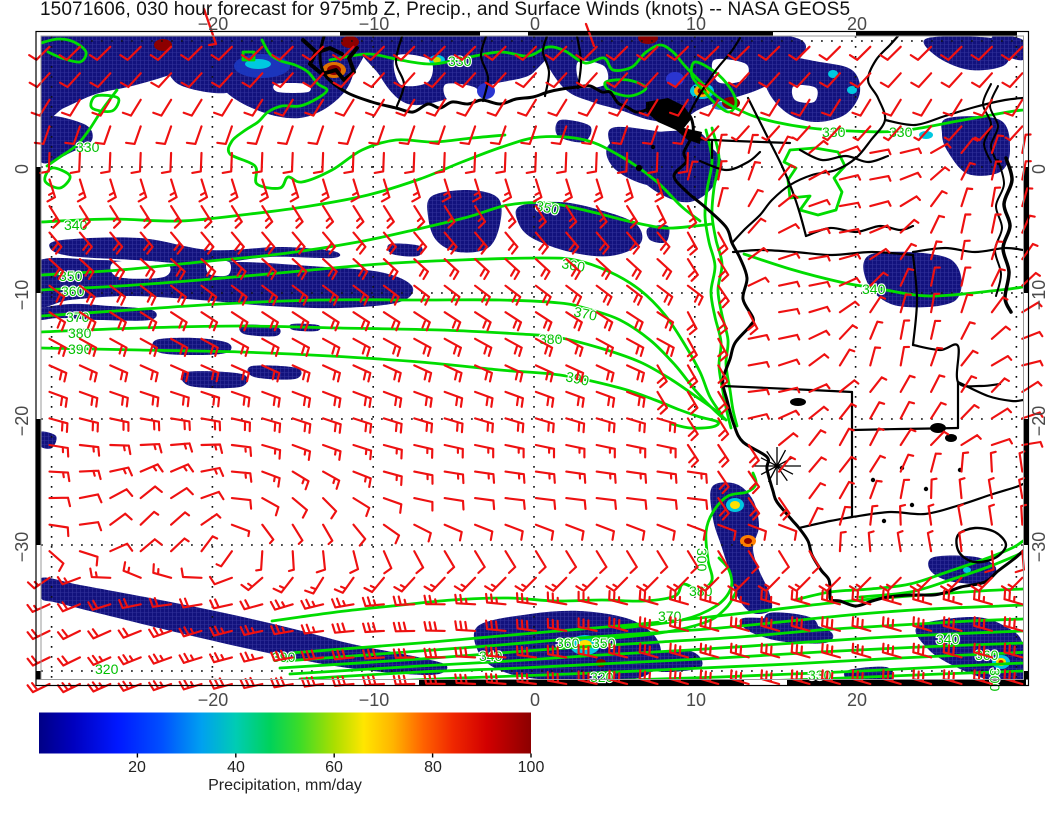 The image size is (1056, 821). I want to click on svg-text: Precipitation, mm/day, so click(285, 785).